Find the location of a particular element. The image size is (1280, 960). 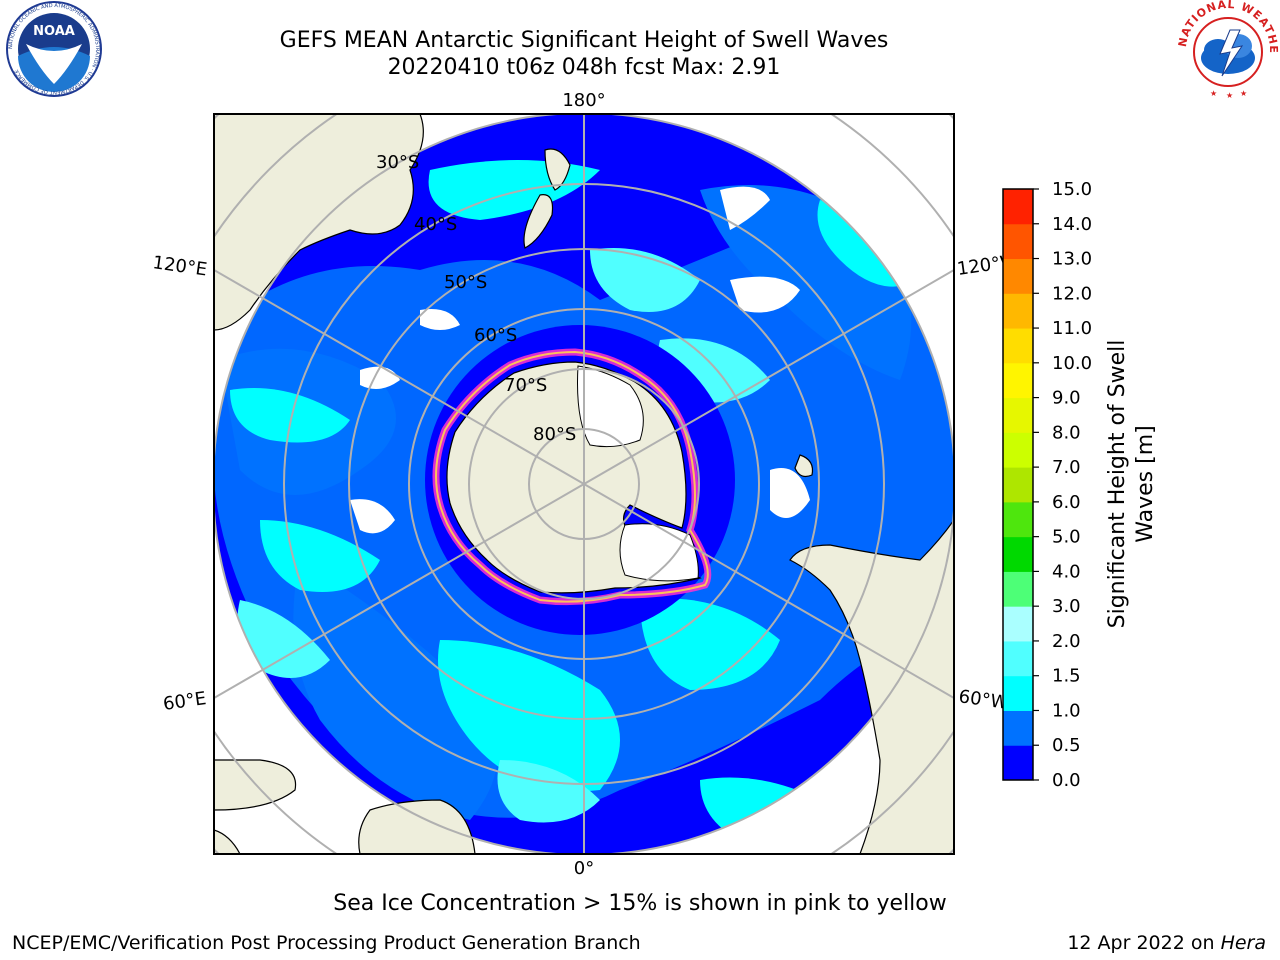

footer-date: 12 Apr 2022 on Hera is located at coordinates (1166, 943).